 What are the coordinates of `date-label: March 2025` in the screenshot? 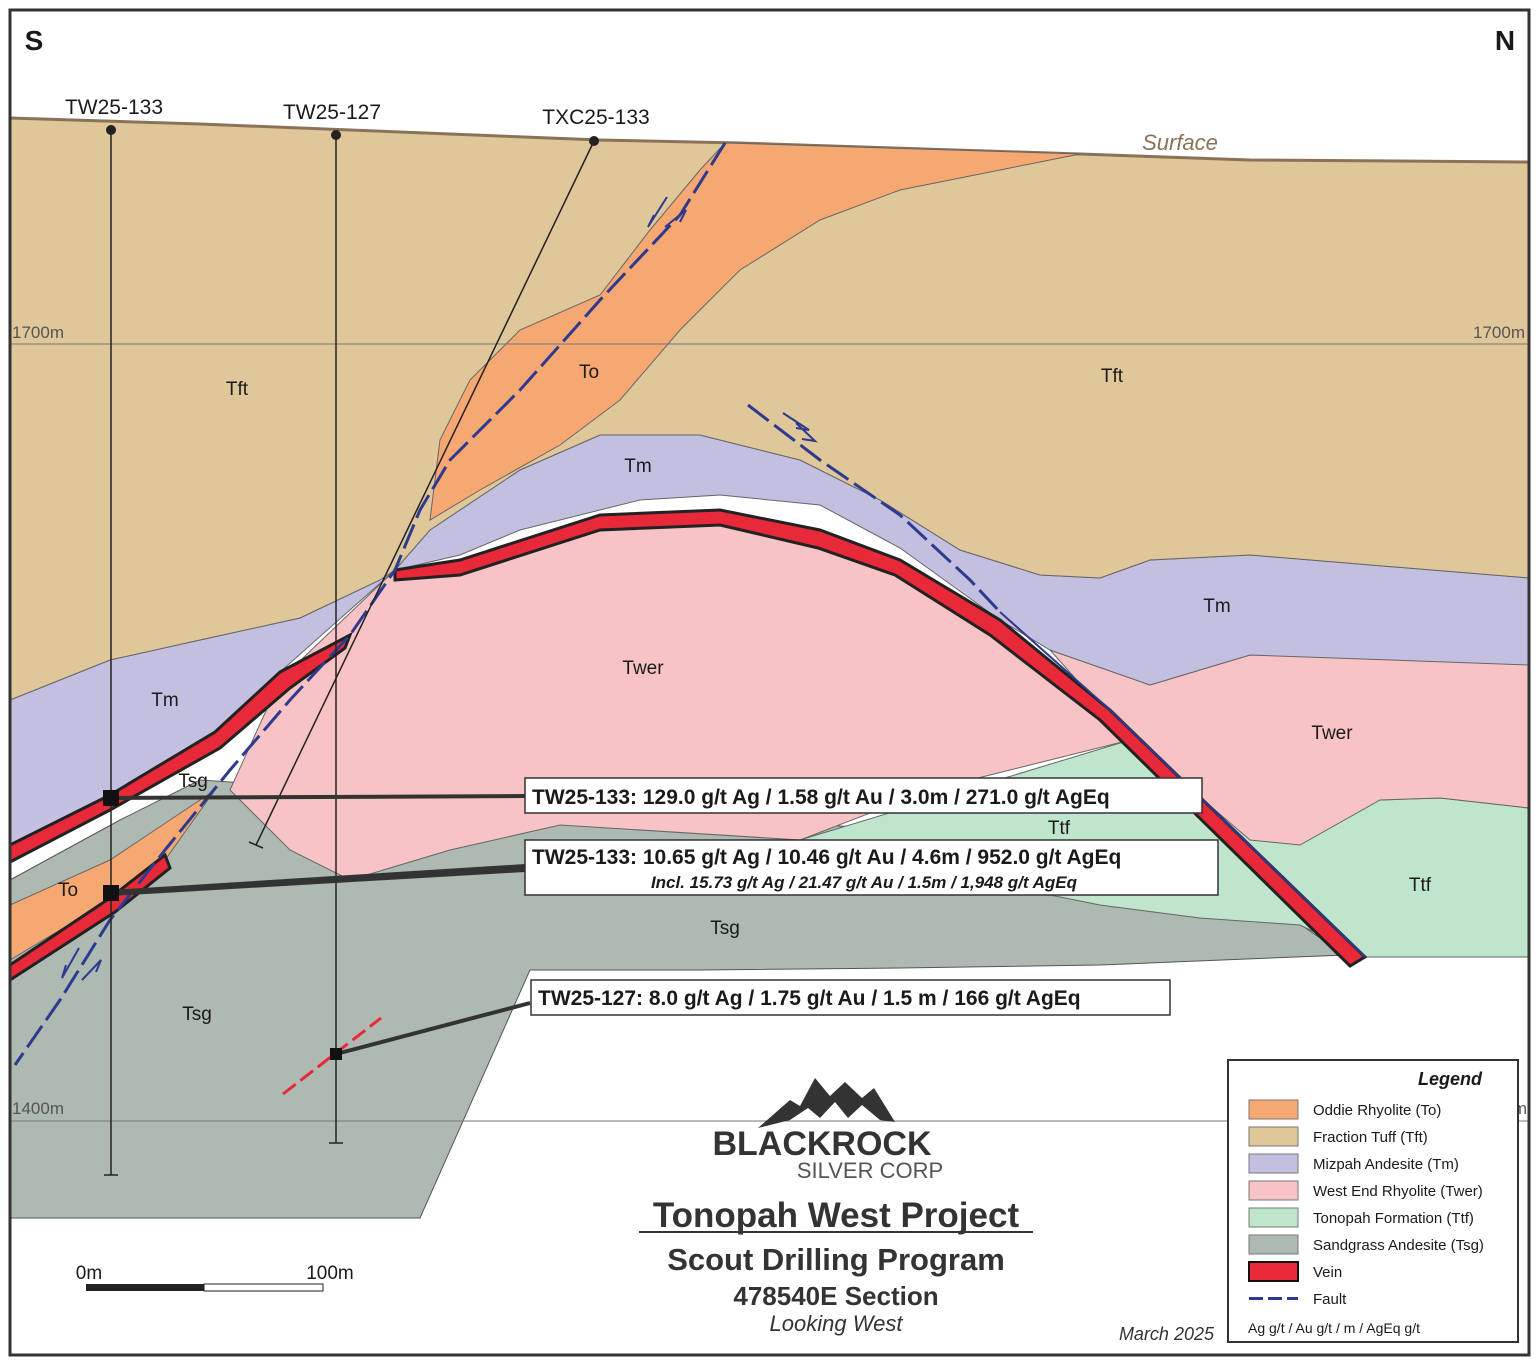 It's located at (1167, 1334).